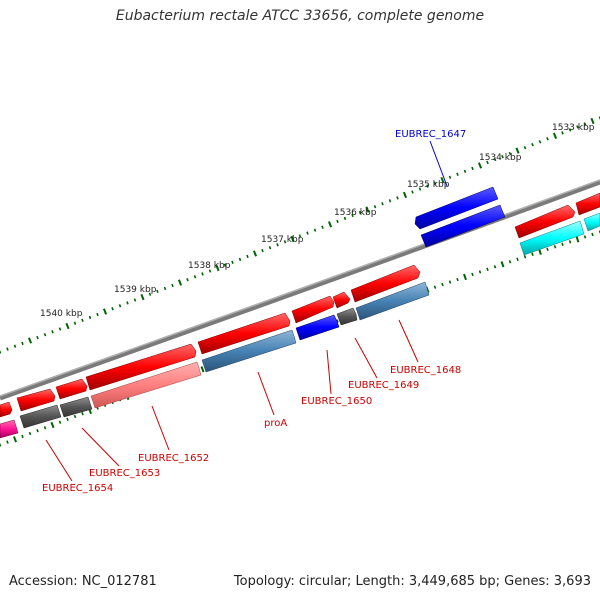 The height and width of the screenshot is (600, 600). I want to click on gene-magenta-reverse, so click(9, 429).